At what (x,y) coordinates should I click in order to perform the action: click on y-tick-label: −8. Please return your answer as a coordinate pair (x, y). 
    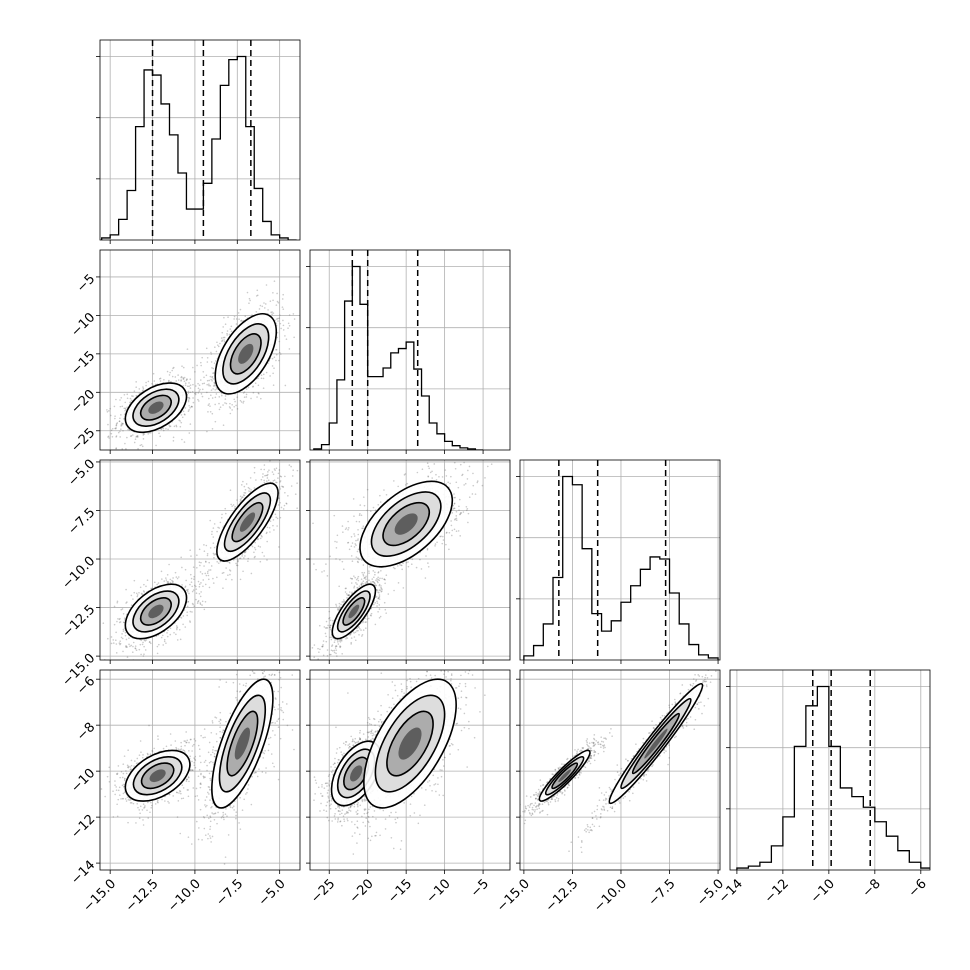
    Looking at the image, I should click on (86, 732).